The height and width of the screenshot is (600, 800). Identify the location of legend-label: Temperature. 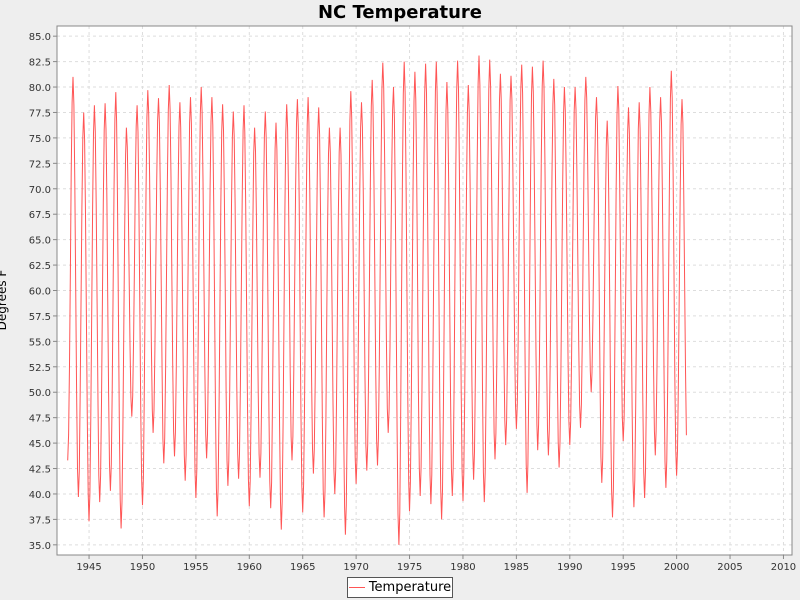
(410, 587).